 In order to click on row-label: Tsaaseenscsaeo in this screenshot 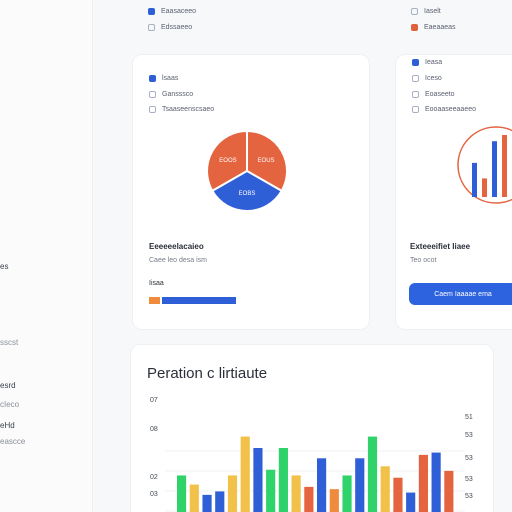, I will do `click(188, 109)`.